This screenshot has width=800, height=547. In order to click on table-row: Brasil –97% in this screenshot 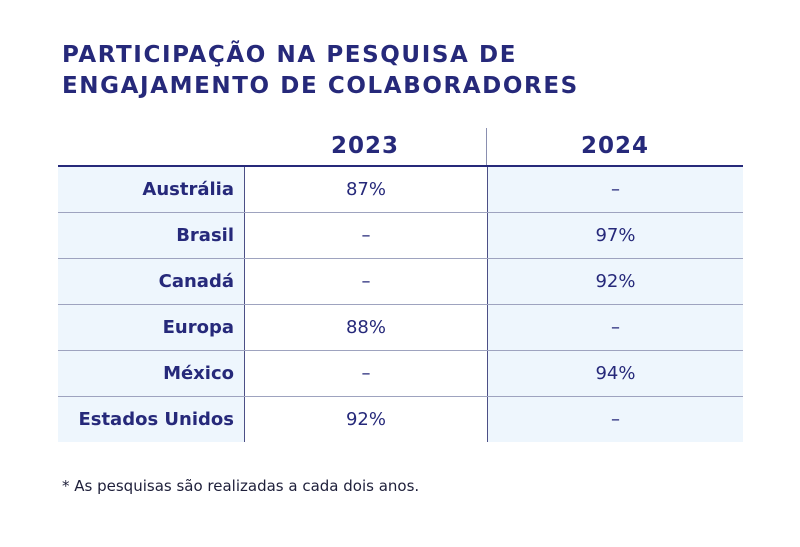, I will do `click(400, 235)`.